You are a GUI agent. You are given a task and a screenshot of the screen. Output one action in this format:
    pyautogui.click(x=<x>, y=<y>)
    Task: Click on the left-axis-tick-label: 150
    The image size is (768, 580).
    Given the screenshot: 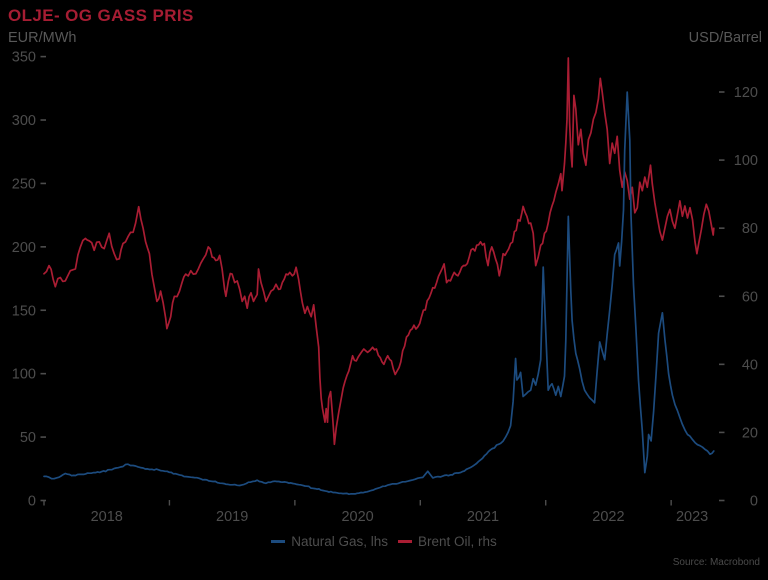 What is the action you would take?
    pyautogui.click(x=24, y=311)
    